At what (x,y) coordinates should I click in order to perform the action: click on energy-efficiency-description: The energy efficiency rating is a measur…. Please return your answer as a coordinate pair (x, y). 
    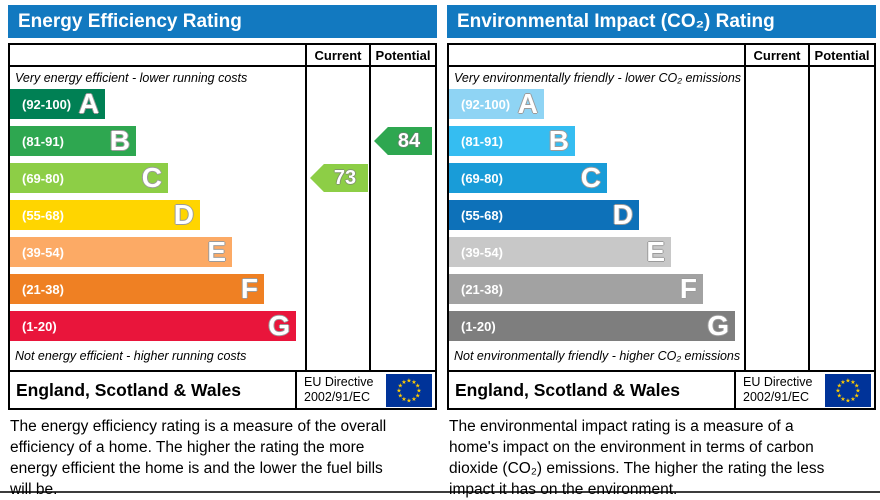
    Looking at the image, I should click on (198, 458).